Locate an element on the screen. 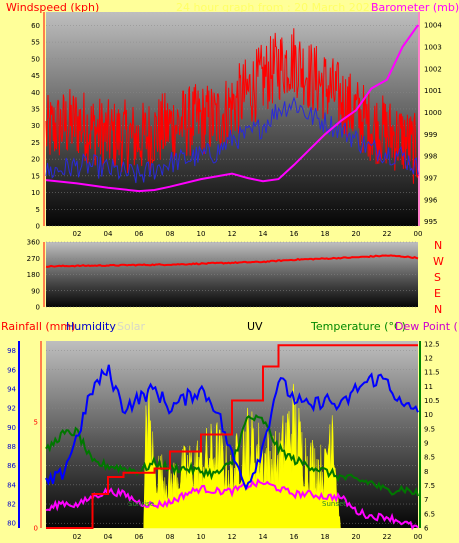 The height and width of the screenshot is (543, 459). windspeed-axis-label: Windspeed (kph) is located at coordinates (52, 7).